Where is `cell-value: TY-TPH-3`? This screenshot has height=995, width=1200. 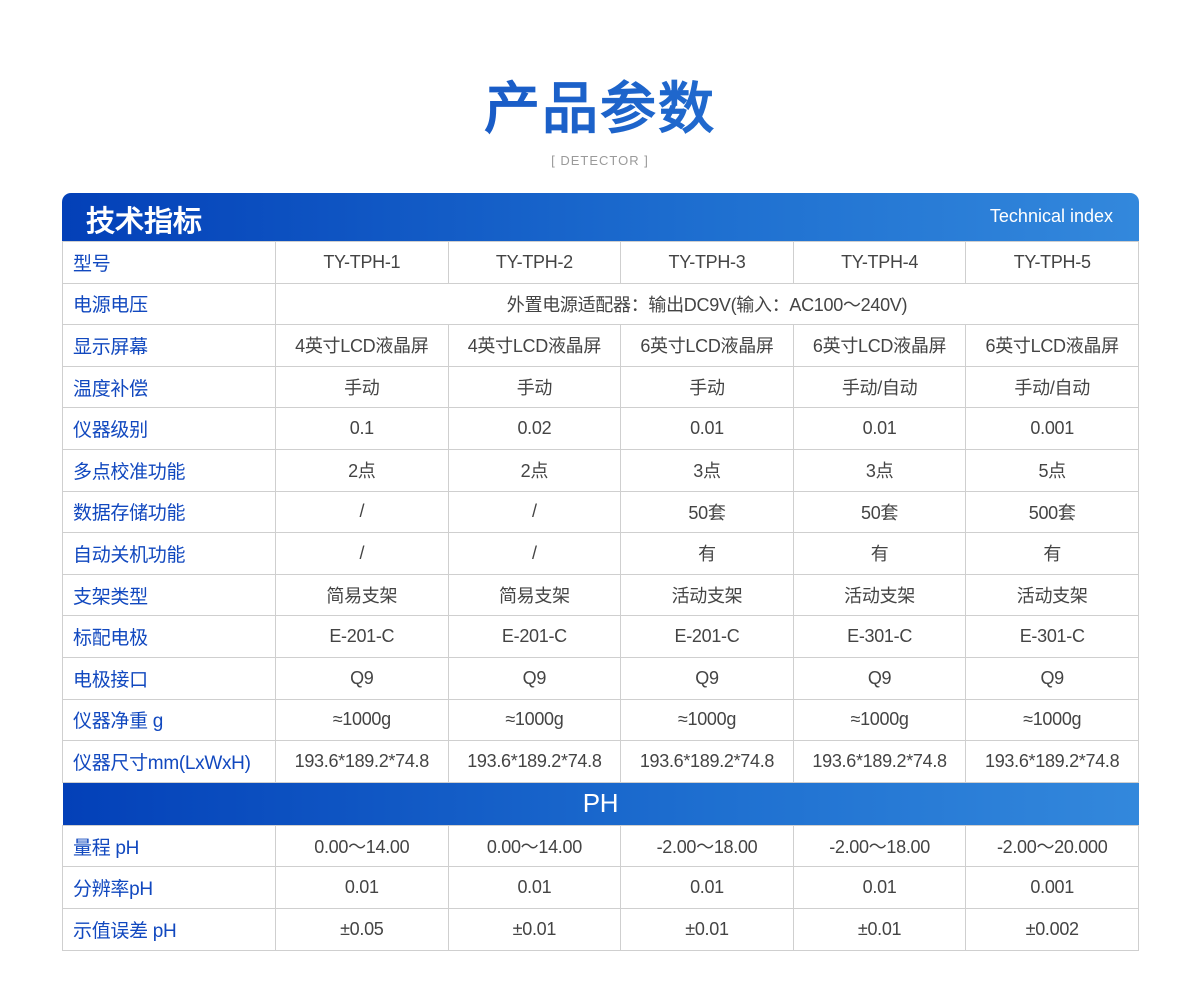 cell-value: TY-TPH-3 is located at coordinates (707, 262).